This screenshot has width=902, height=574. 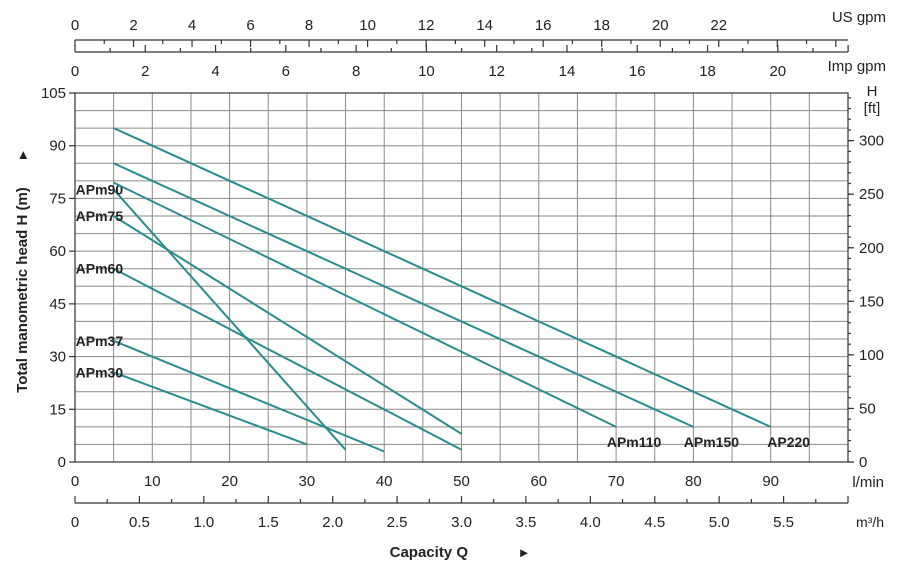 What do you see at coordinates (777, 71) in the screenshot?
I see `imp-gpm-axis-tick-label: 20` at bounding box center [777, 71].